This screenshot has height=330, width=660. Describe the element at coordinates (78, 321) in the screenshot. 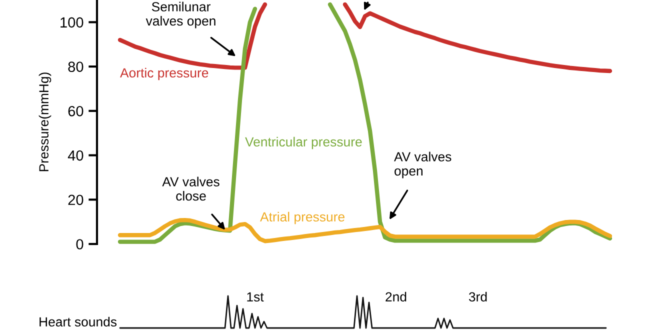

I see `y-axis-title: Heart sounds` at that location.